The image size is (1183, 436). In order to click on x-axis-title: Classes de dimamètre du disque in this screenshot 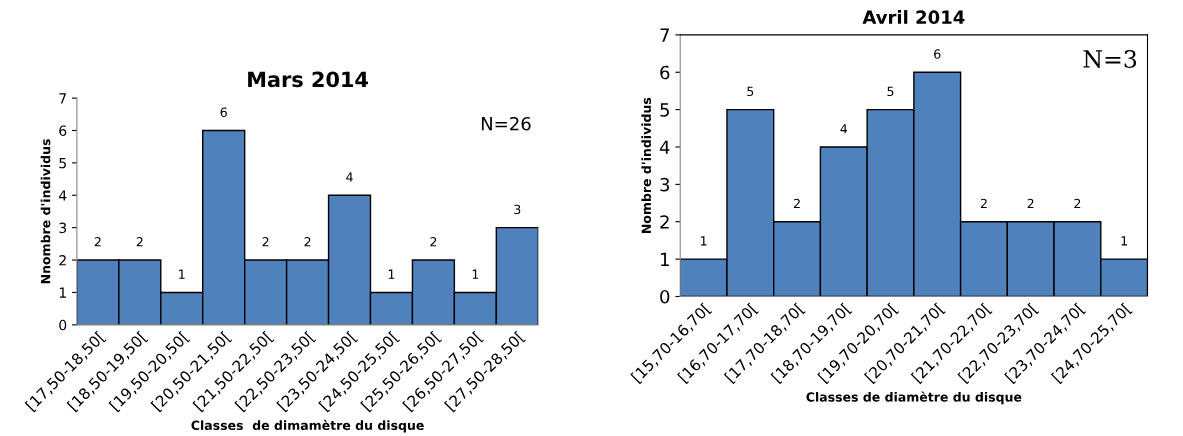, I will do `click(307, 426)`.